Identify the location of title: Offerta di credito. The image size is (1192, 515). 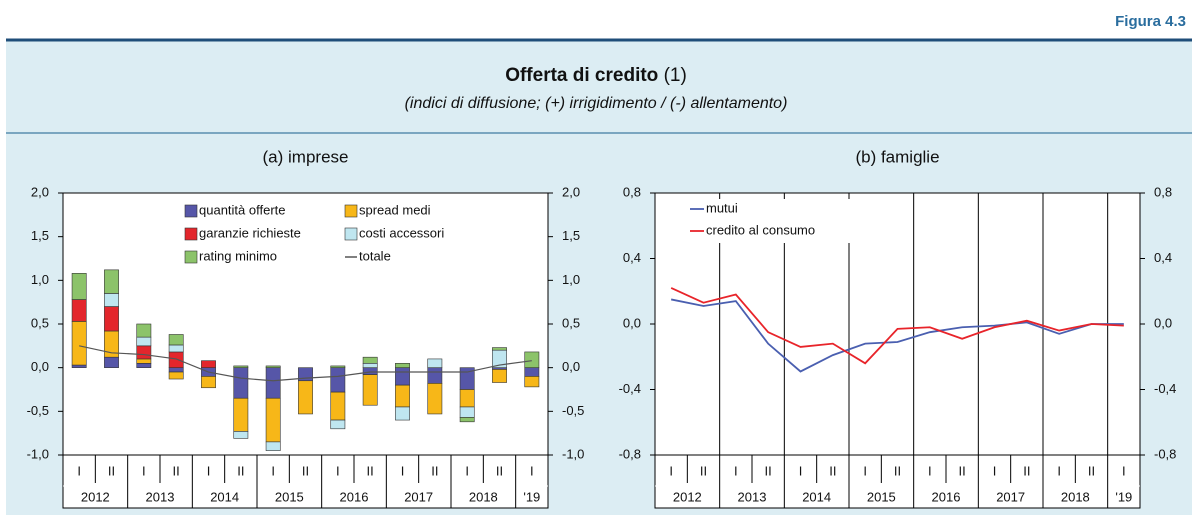
(581, 75).